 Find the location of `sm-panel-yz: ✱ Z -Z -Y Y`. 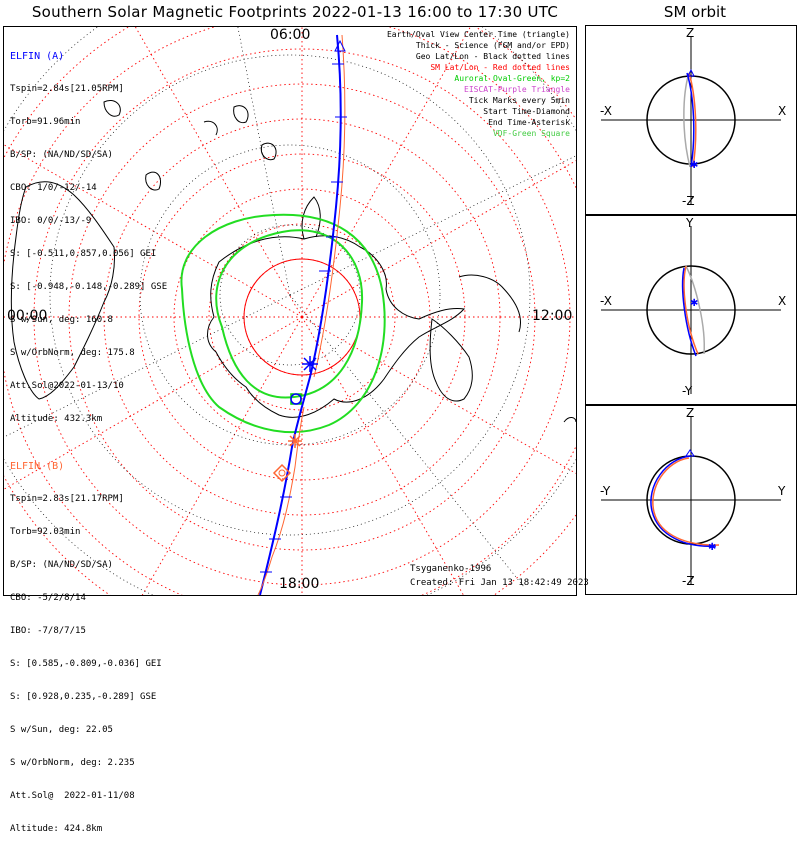

sm-panel-yz: ✱ Z -Z -Y Y is located at coordinates (691, 500).